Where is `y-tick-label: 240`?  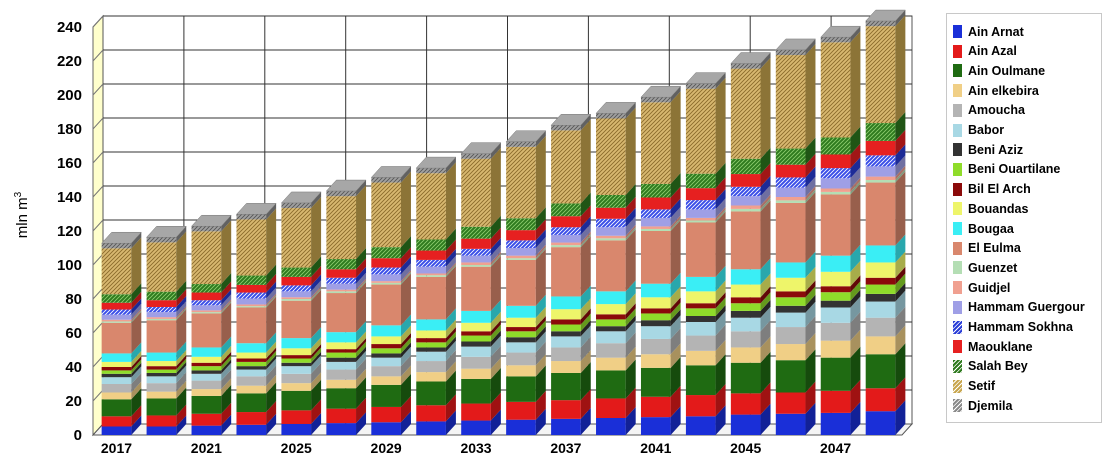 y-tick-label: 240 is located at coordinates (69, 27).